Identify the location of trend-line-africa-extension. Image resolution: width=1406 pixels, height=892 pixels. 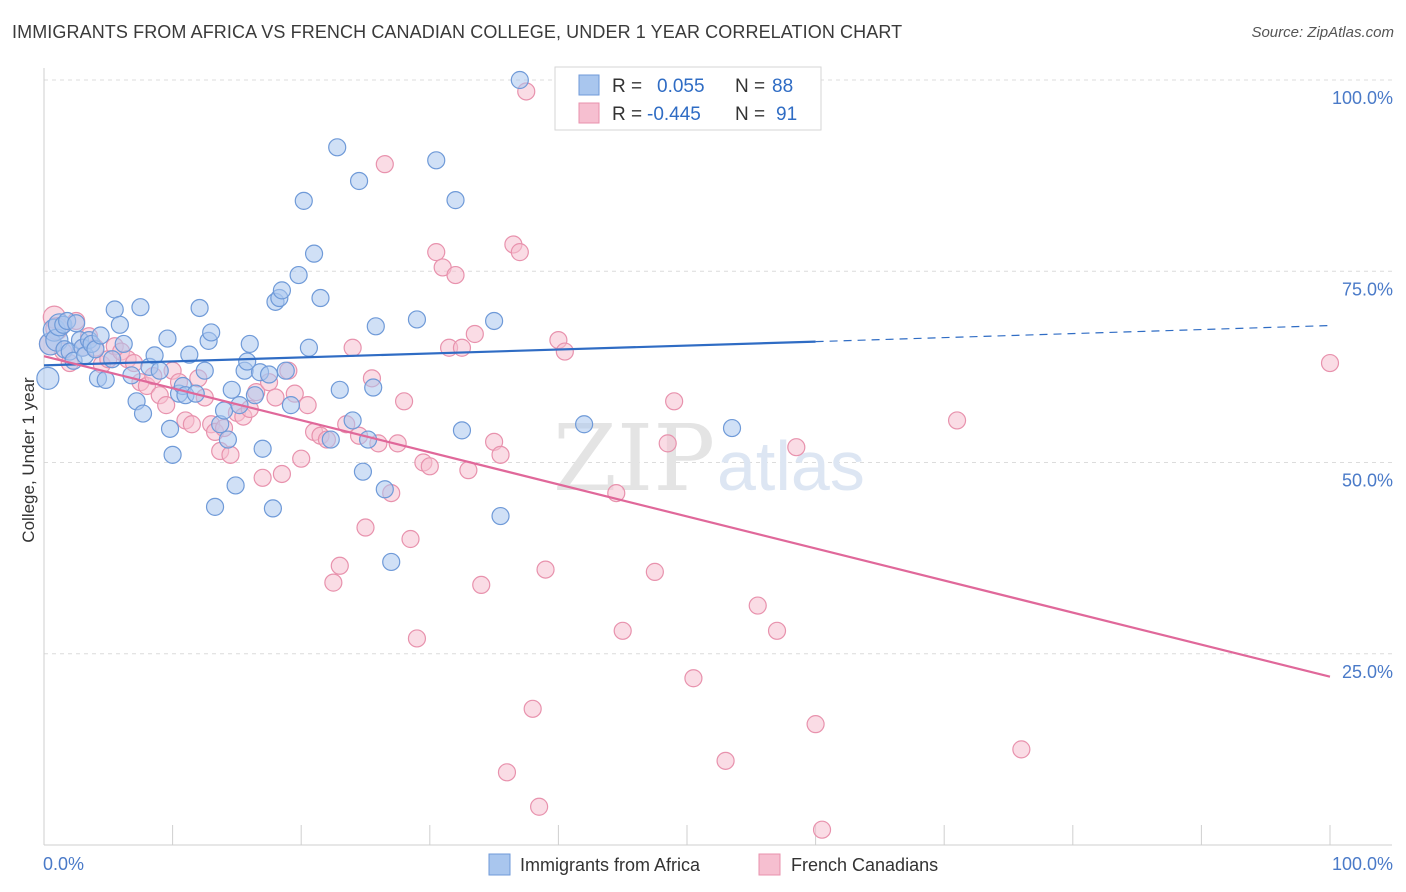
(1073, 333).